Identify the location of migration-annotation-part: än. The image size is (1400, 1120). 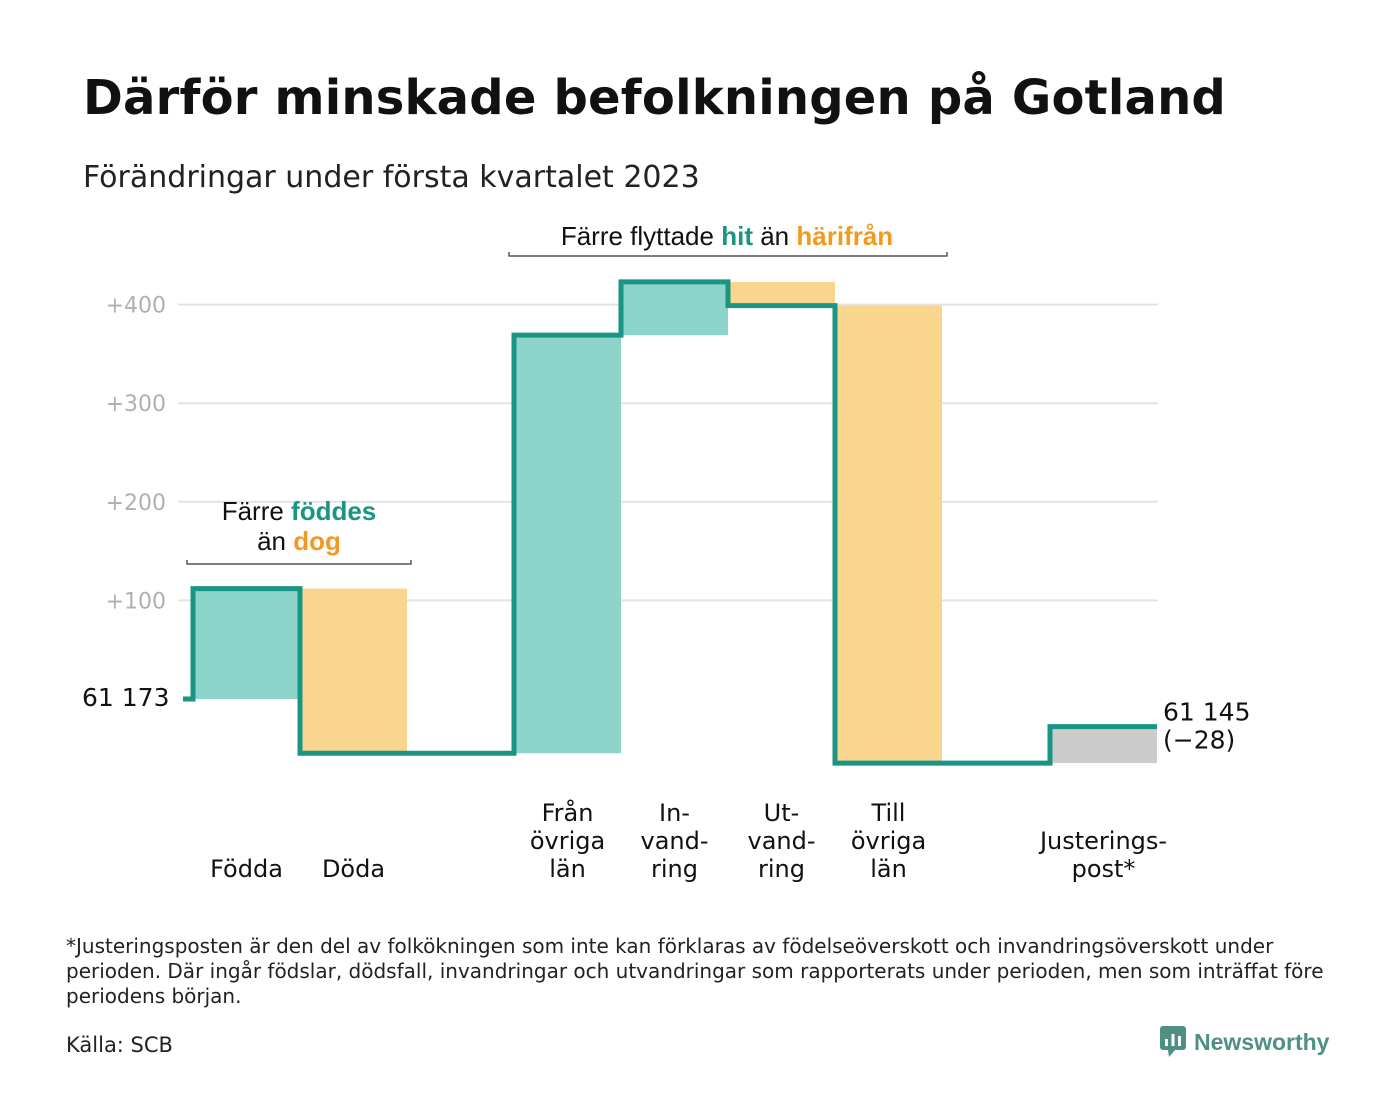
(774, 236).